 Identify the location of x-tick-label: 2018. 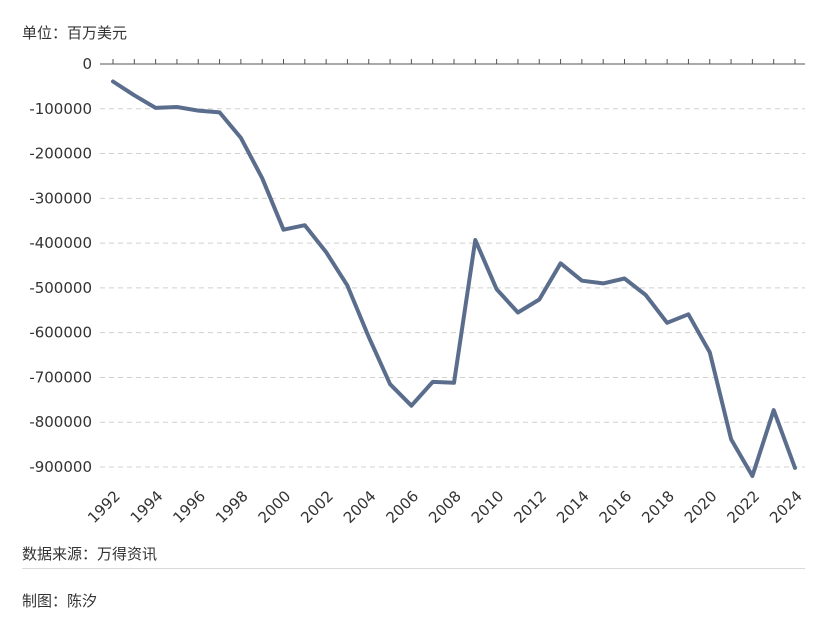
(658, 507).